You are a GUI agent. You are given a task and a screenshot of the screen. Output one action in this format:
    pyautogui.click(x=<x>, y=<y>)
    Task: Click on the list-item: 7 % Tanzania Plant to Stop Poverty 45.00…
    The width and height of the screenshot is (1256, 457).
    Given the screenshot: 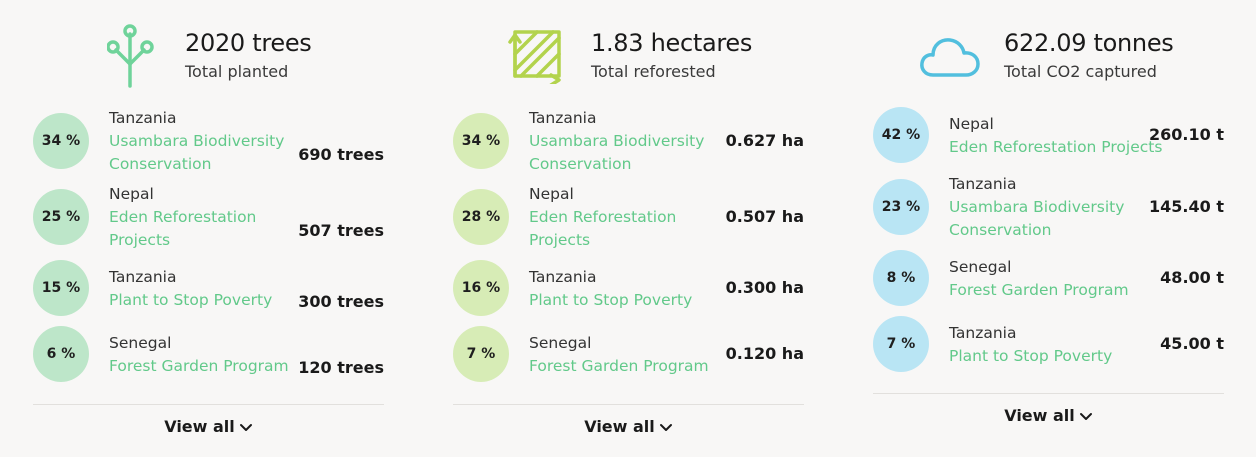 What is the action you would take?
    pyautogui.click(x=1048, y=344)
    